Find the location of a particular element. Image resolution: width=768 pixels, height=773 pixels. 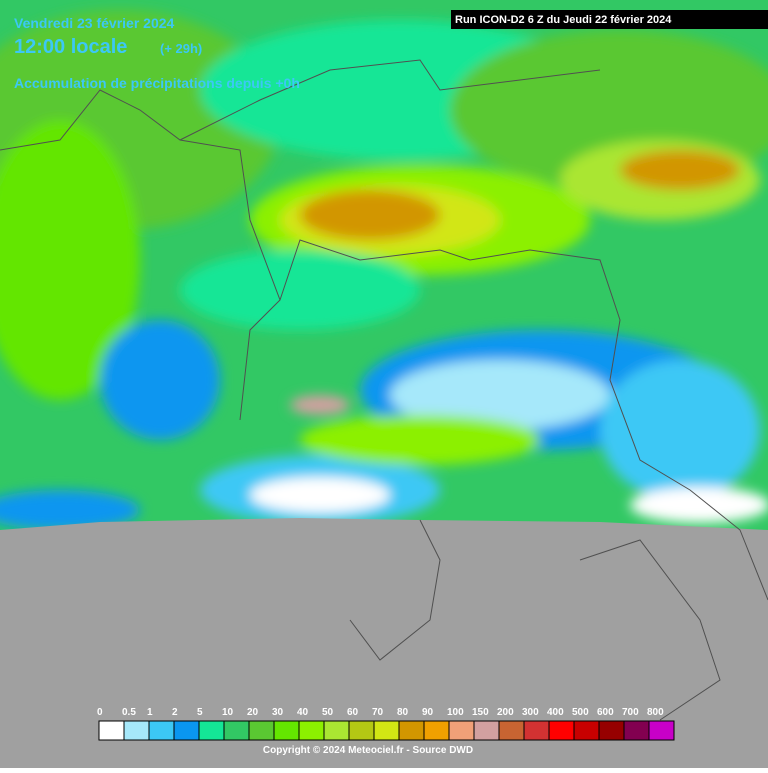

offset: (+ 29h) is located at coordinates (181, 48).